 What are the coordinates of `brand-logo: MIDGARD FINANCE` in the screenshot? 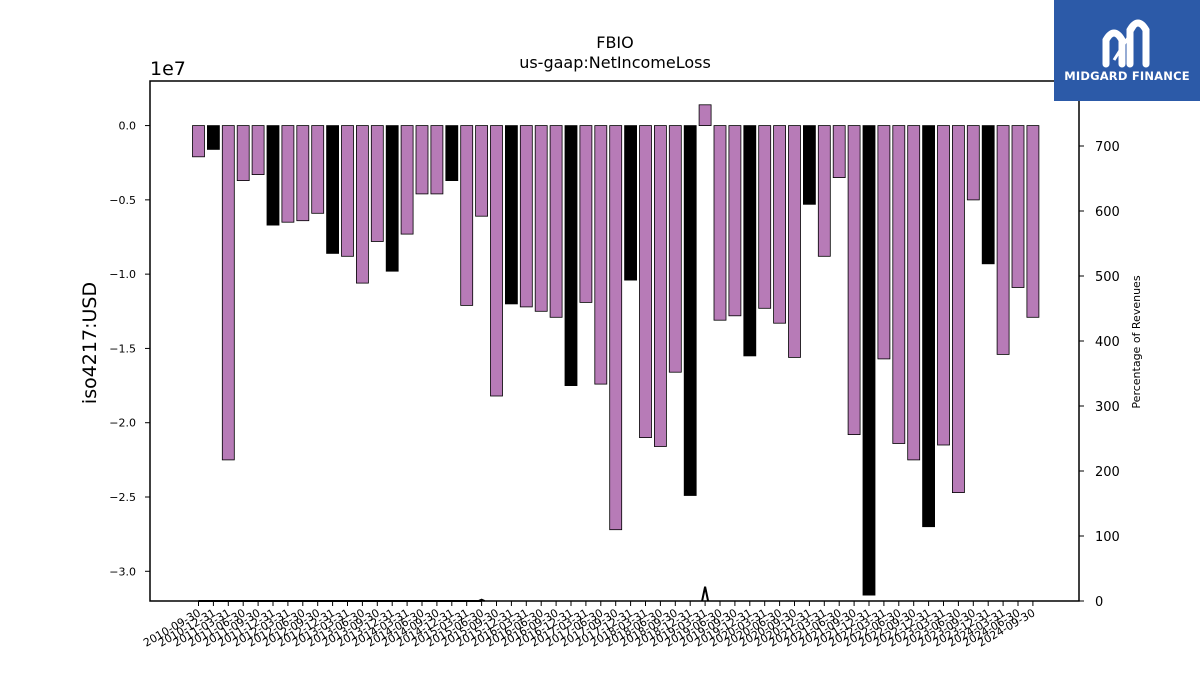 It's located at (1127, 50).